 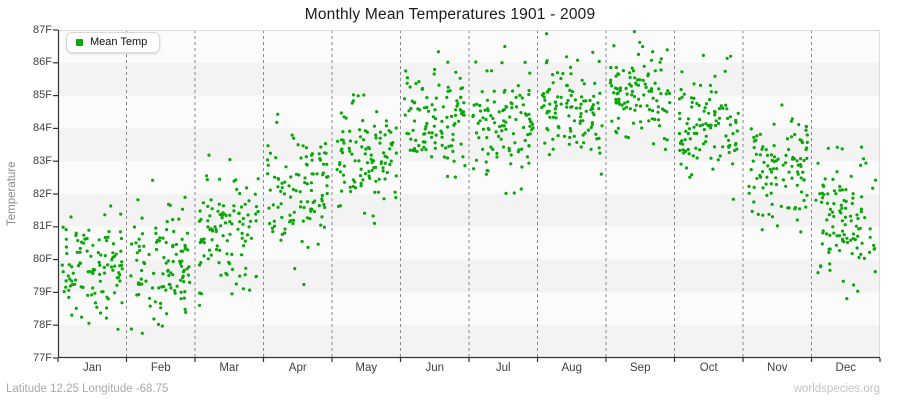 What do you see at coordinates (42, 291) in the screenshot?
I see `y-tick-label: 79F` at bounding box center [42, 291].